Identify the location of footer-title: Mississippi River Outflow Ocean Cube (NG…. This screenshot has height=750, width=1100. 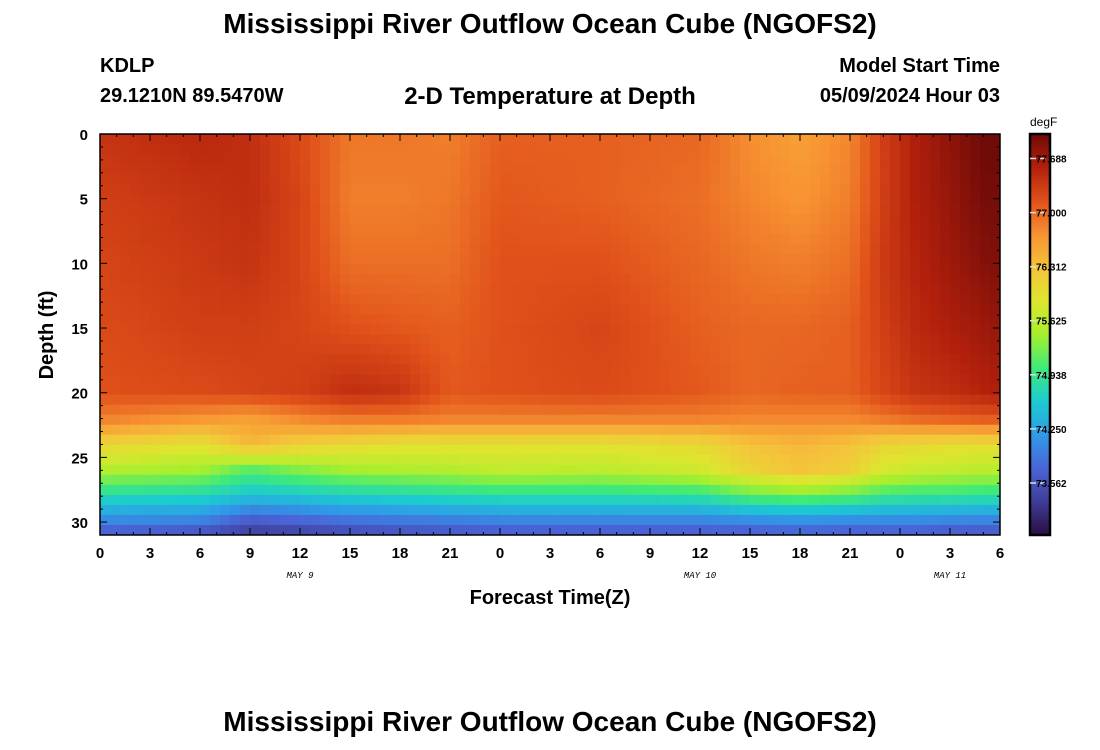
(550, 721).